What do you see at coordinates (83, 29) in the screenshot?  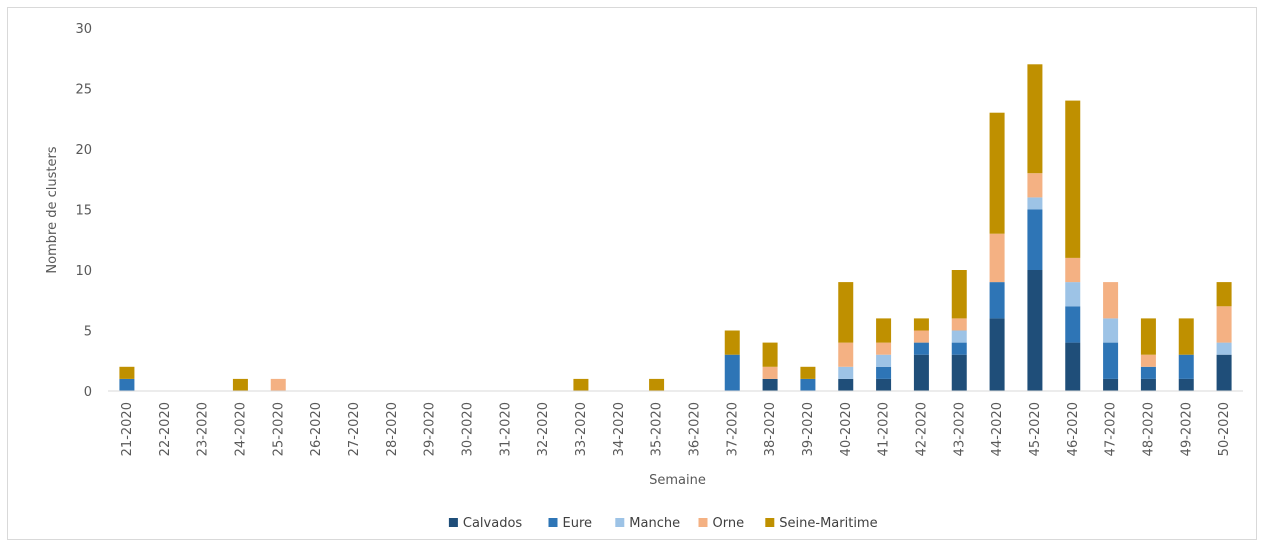 I see `y-tick-label: 30` at bounding box center [83, 29].